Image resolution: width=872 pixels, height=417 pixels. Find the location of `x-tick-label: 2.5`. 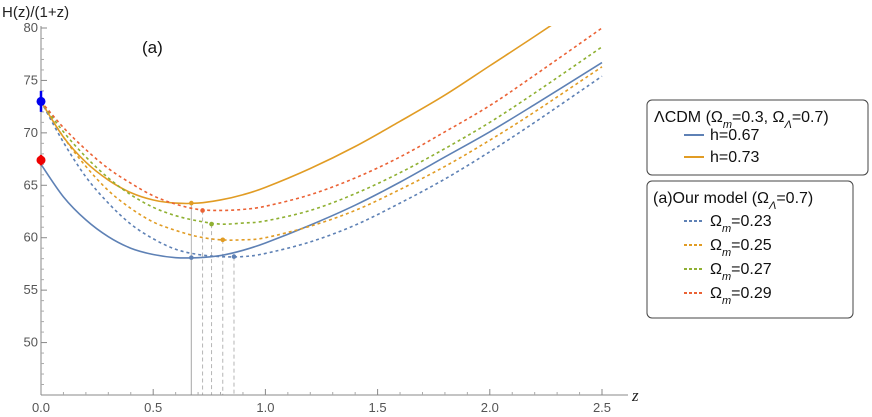

x-tick-label: 2.5 is located at coordinates (602, 407).